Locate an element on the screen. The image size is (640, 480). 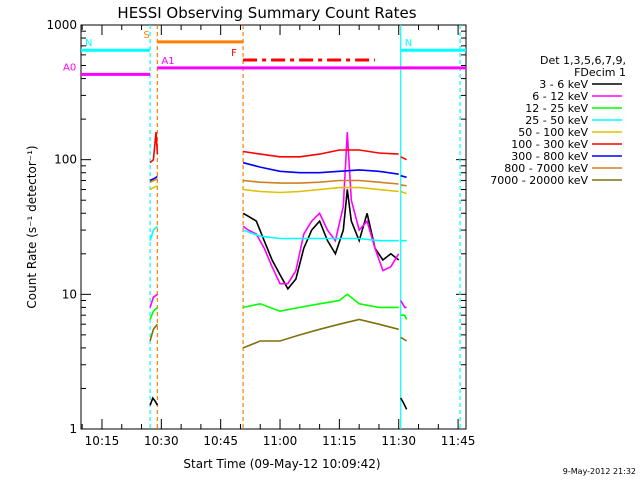
y-tick-label: 1000 is located at coordinates (61, 25).